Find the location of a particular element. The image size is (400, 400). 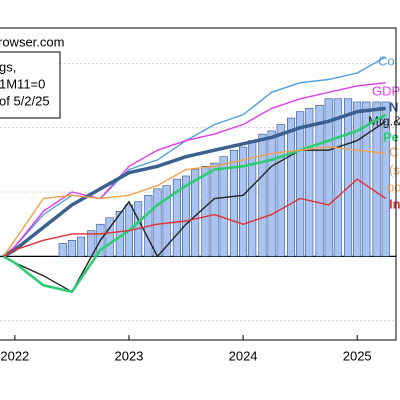

series-label: In is located at coordinates (394, 203).